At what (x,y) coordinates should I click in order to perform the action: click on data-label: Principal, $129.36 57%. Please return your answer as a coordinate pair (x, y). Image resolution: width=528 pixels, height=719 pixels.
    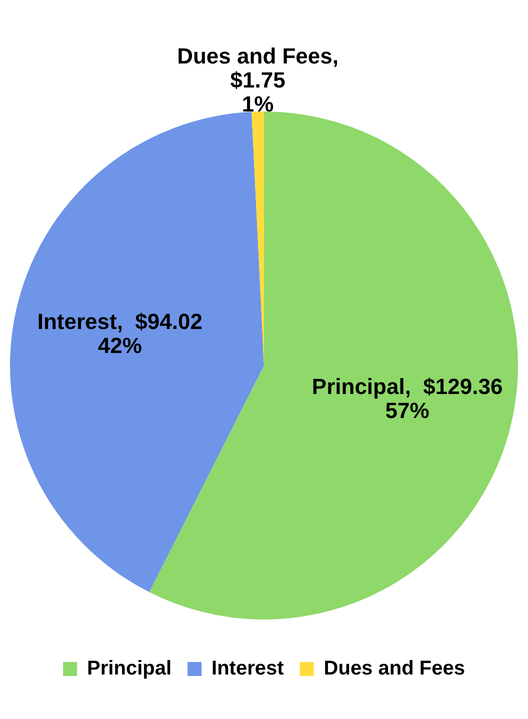
    Looking at the image, I should click on (407, 398).